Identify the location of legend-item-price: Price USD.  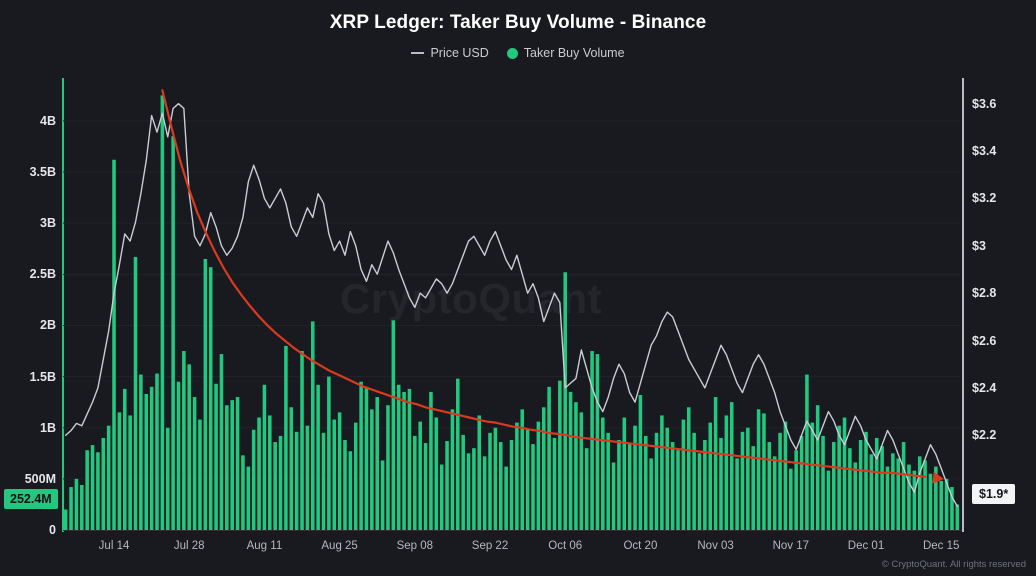
(450, 53).